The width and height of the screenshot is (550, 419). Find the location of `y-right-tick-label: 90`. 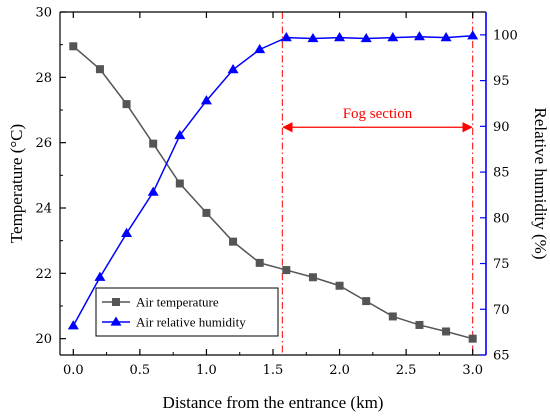

y-right-tick-label: 90 is located at coordinates (501, 127).